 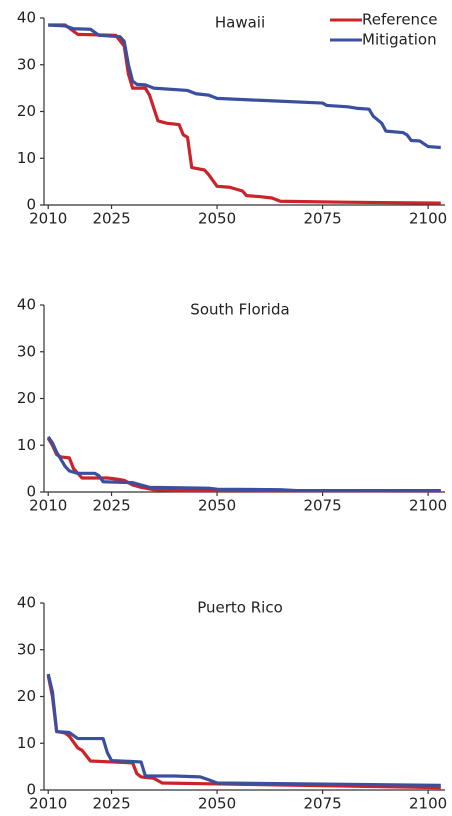 I want to click on panel-title: Hawaii, so click(x=240, y=23).